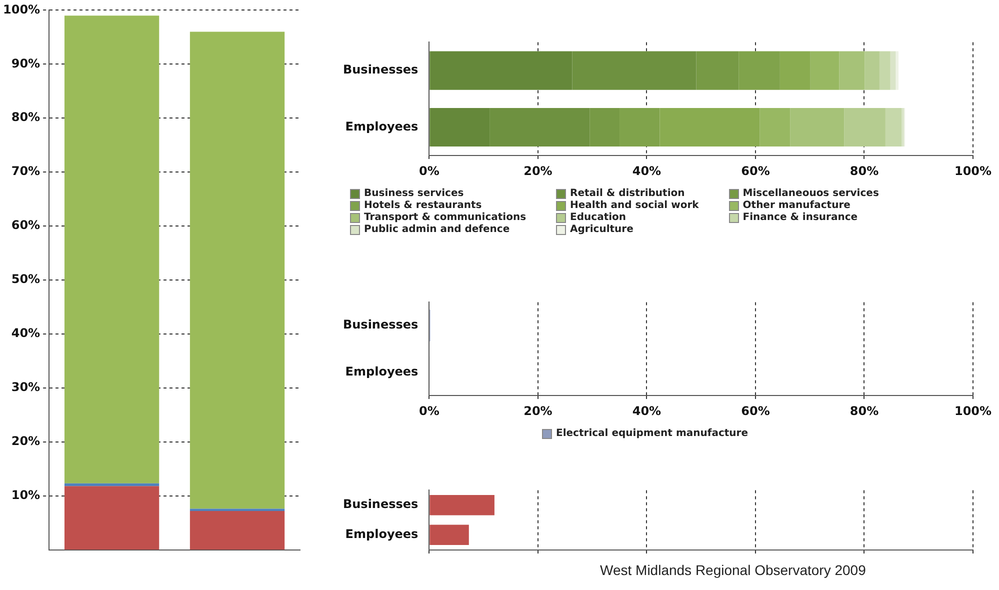  Describe the element at coordinates (810, 193) in the screenshot. I see `legend-label: Miscellaneouos services` at that location.